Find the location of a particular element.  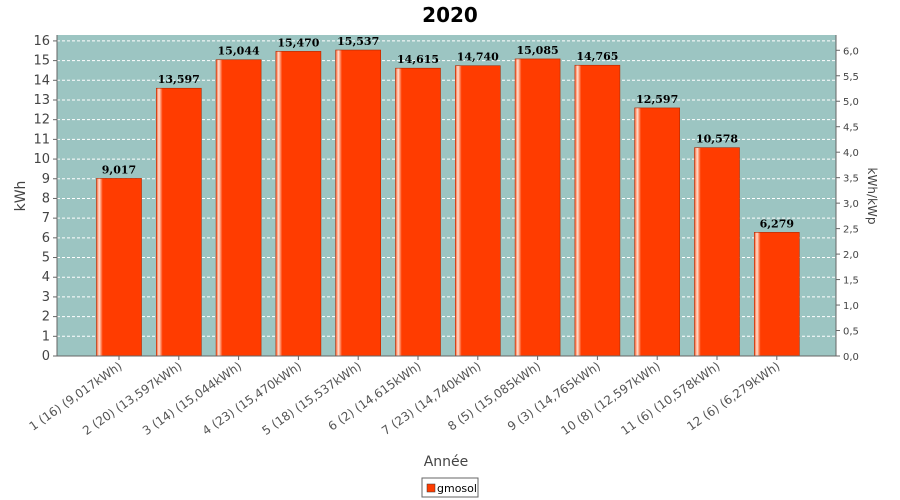

y-tick-label: 13 is located at coordinates (41, 100).